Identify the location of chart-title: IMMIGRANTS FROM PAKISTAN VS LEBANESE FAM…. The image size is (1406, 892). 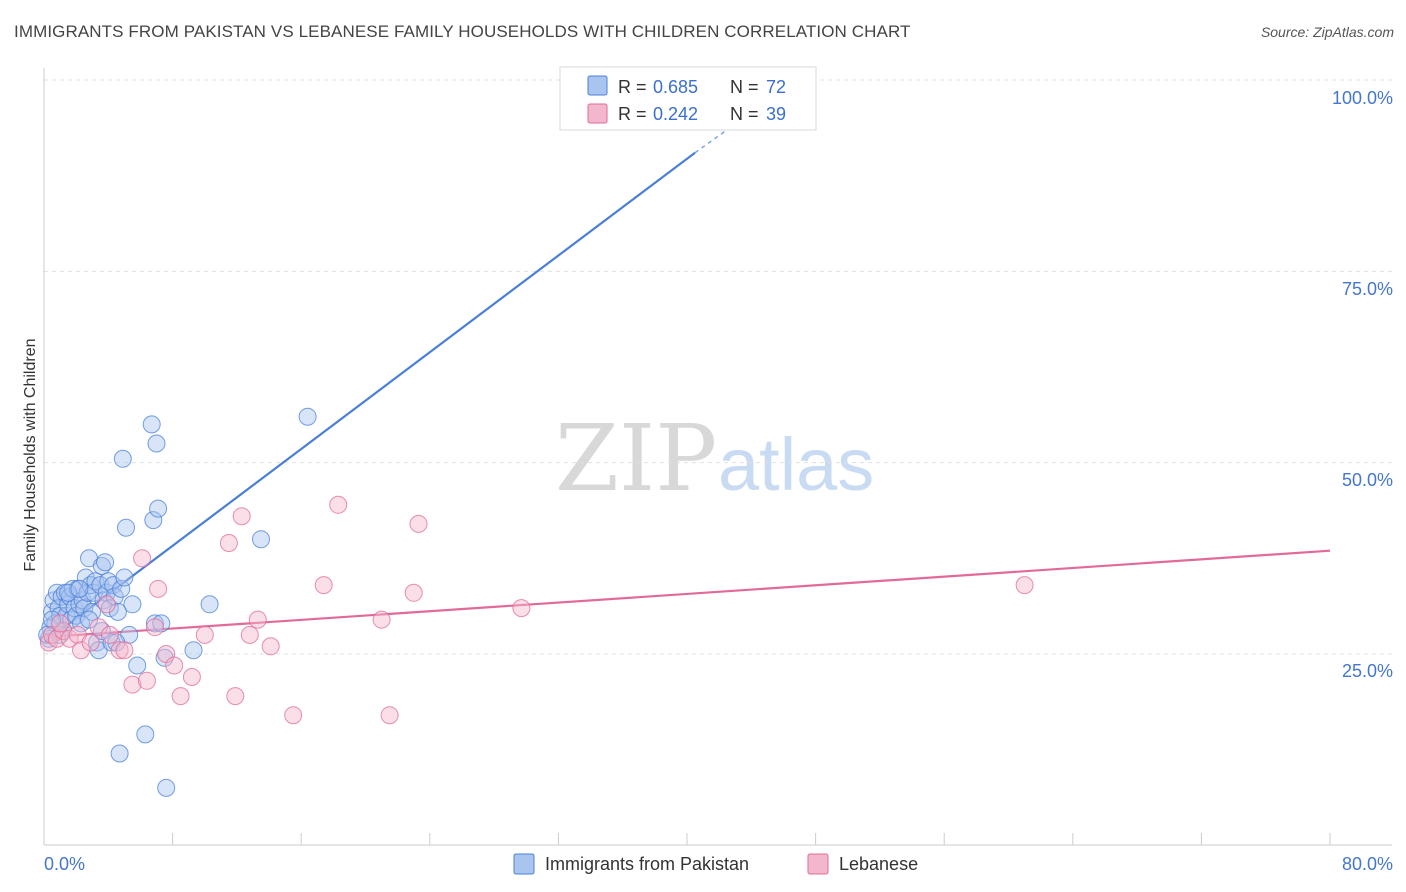
(462, 31).